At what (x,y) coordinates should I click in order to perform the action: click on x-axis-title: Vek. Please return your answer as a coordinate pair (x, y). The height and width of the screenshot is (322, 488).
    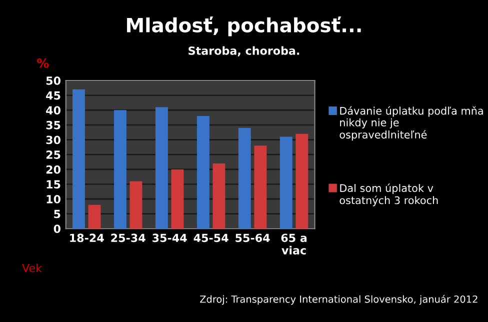
    Looking at the image, I should click on (32, 268).